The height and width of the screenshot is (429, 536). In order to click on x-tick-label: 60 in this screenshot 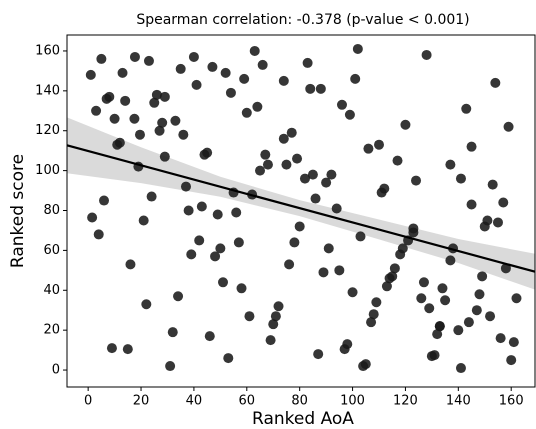, I will do `click(247, 401)`.